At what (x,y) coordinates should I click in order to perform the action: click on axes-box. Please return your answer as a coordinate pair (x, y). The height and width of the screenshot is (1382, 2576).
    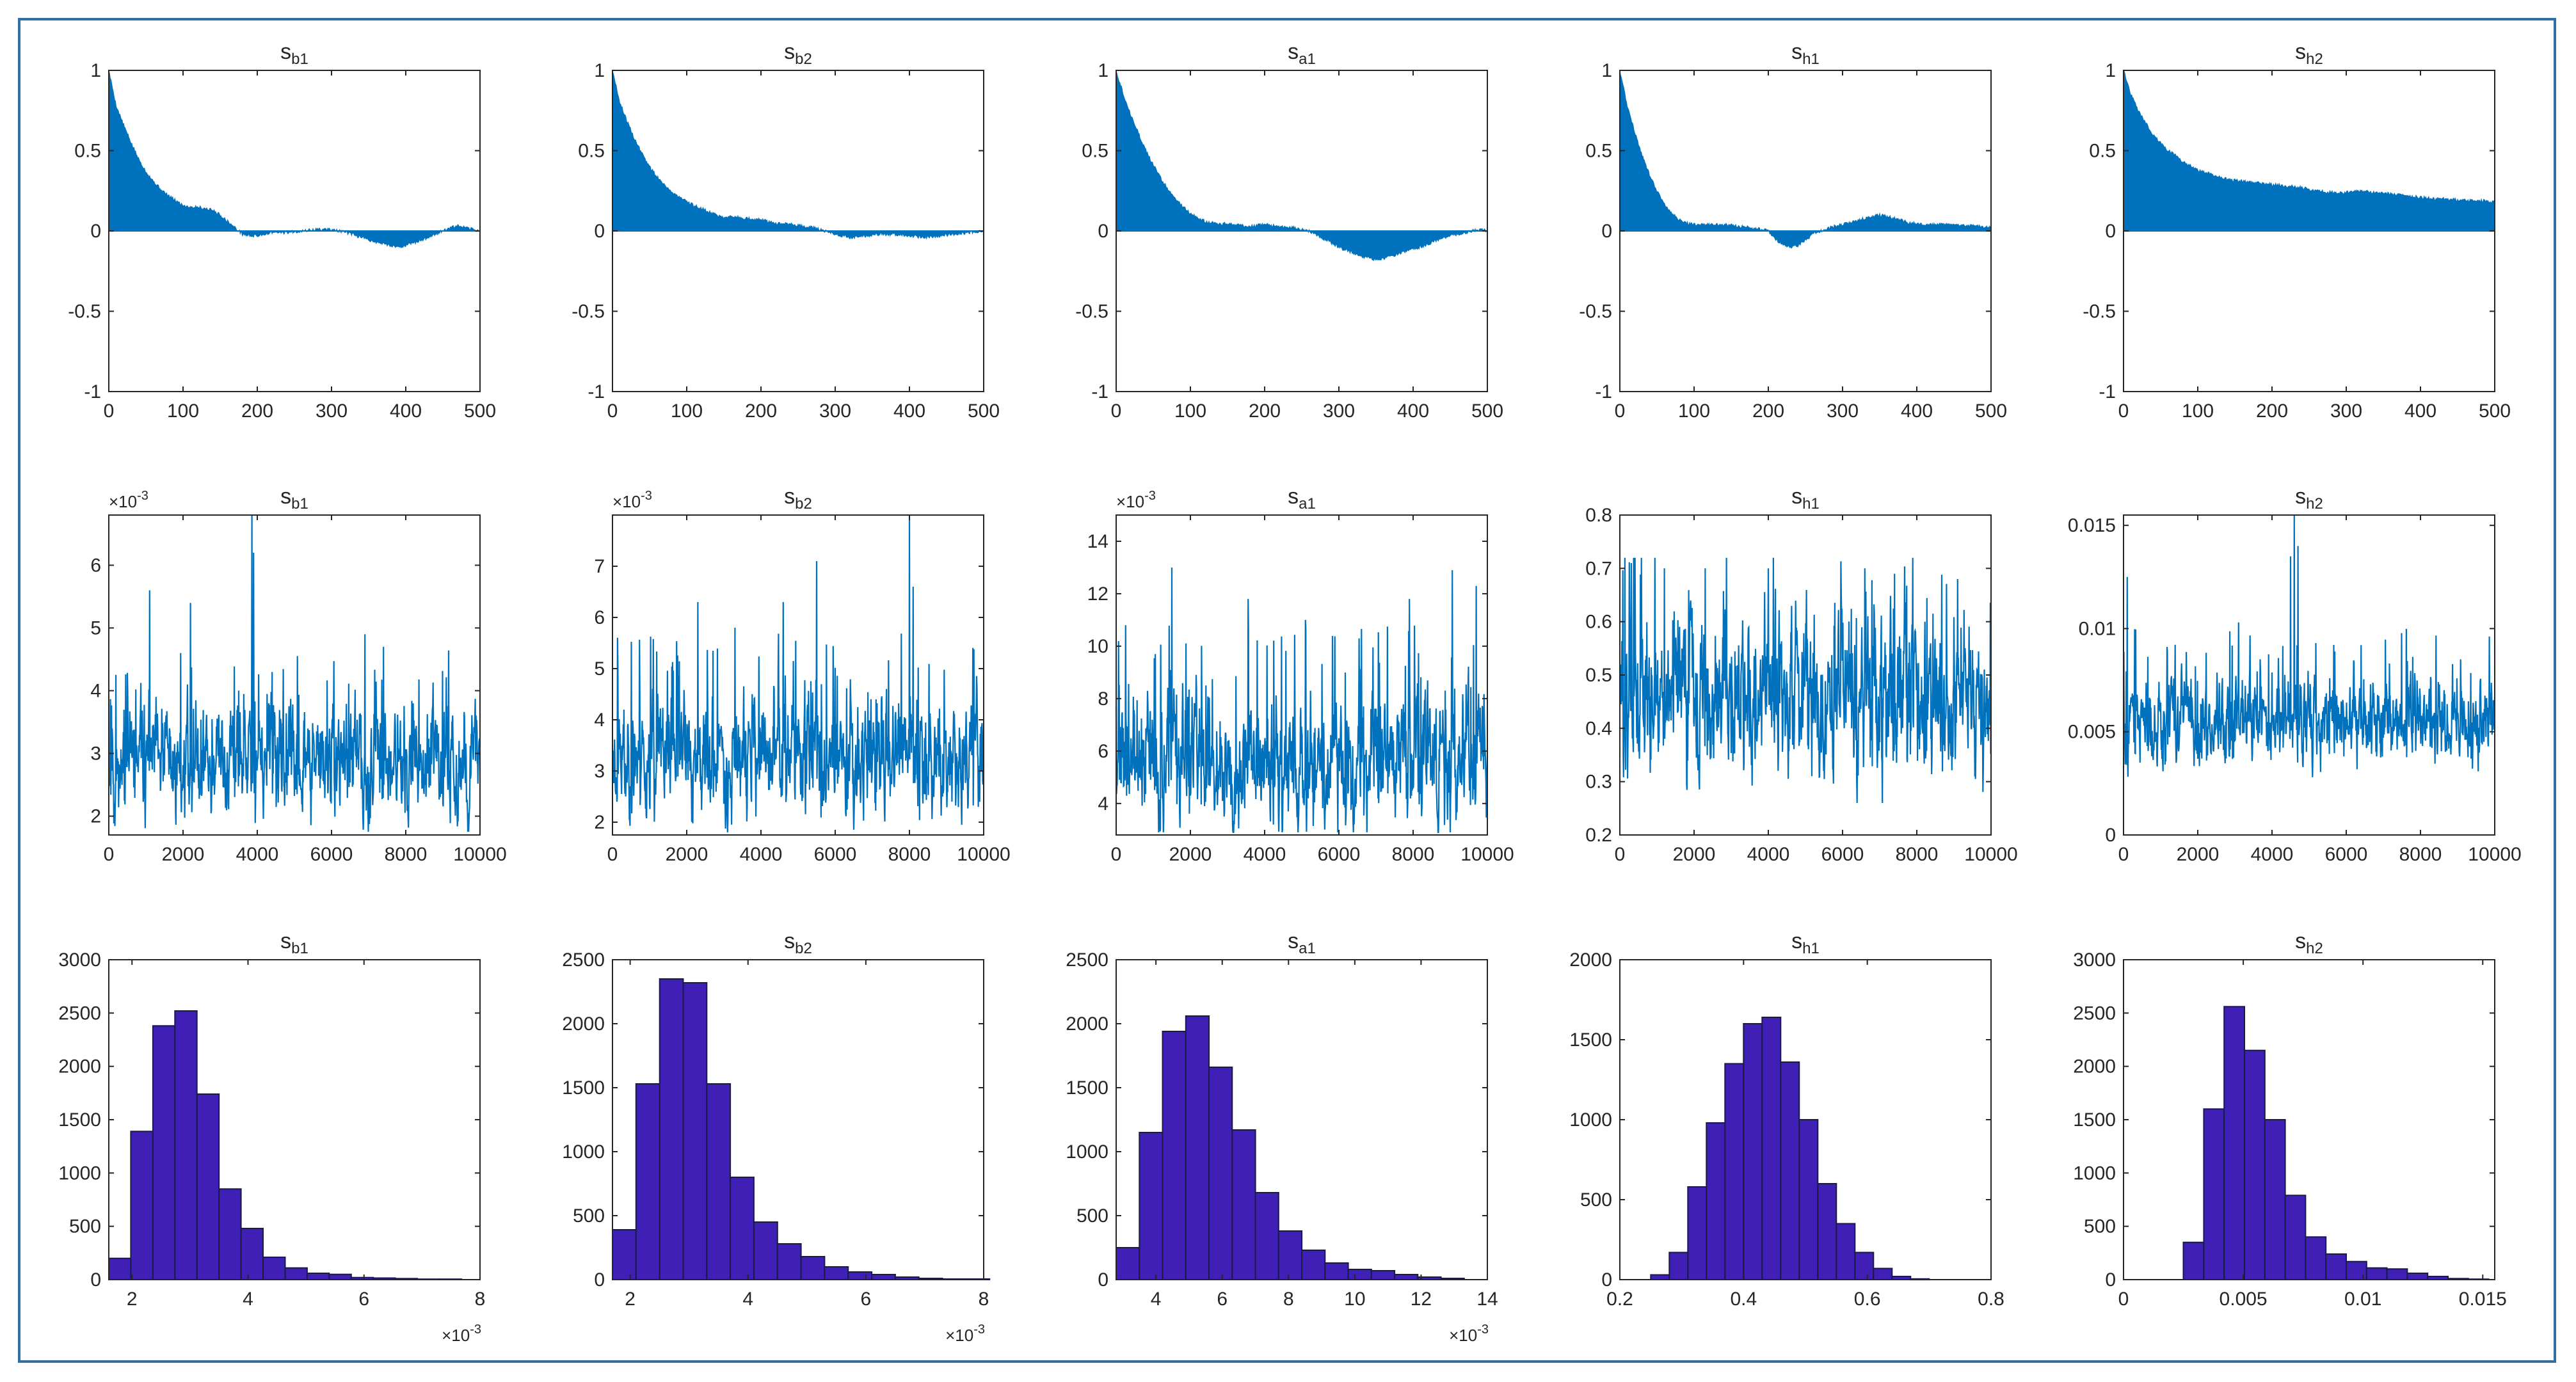
    Looking at the image, I should click on (2309, 675).